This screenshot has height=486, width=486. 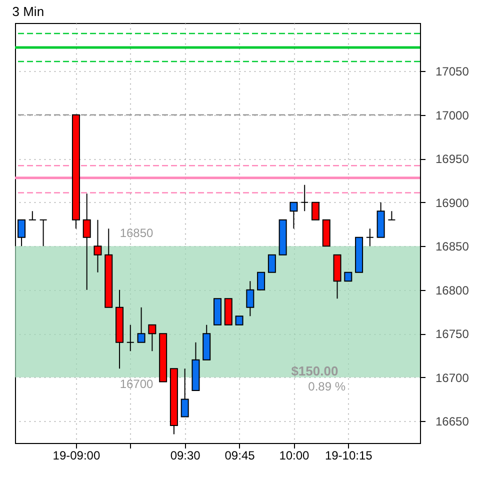 What do you see at coordinates (327, 386) in the screenshot?
I see `annotation: 0.89 %` at bounding box center [327, 386].